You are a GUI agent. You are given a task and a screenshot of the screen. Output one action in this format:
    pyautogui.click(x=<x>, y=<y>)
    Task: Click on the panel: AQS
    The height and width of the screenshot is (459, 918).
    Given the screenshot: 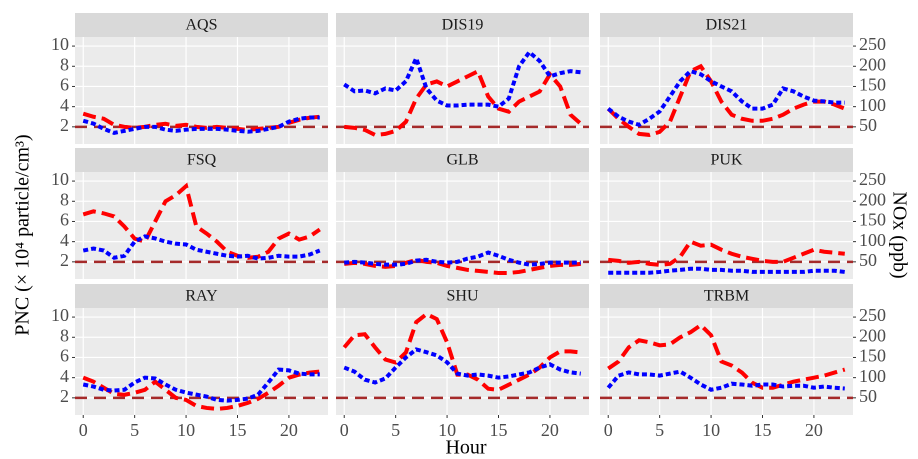 What is the action you would take?
    pyautogui.click(x=201, y=78)
    